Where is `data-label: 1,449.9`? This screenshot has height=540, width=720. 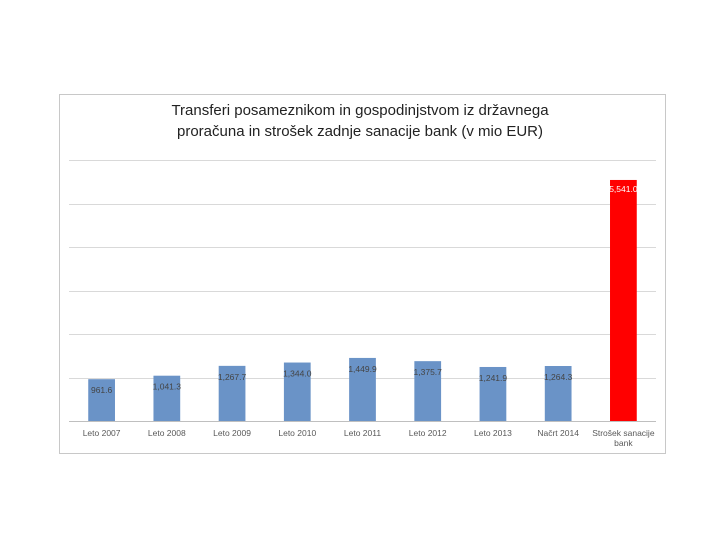 data-label: 1,449.9 is located at coordinates (362, 369).